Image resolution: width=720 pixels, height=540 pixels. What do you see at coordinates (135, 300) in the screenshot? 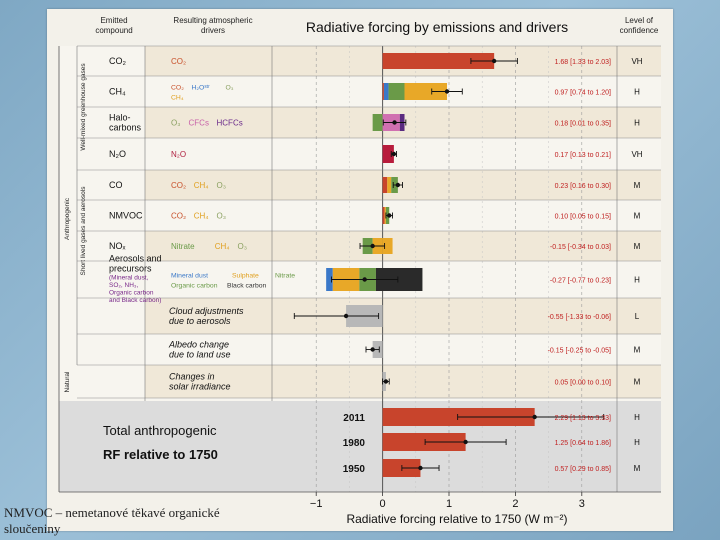
I see `row-compound-sublabel: and Black carbon)` at bounding box center [135, 300].